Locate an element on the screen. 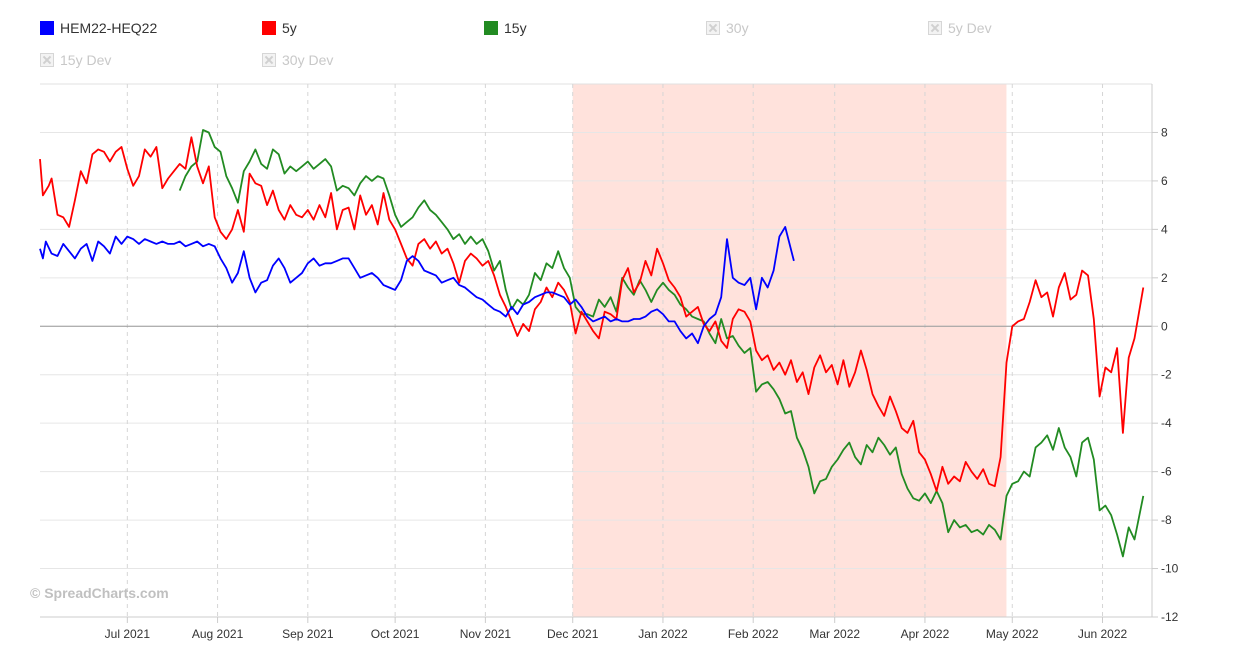 The width and height of the screenshot is (1234, 654). legend-label: 15y Dev is located at coordinates (86, 60).